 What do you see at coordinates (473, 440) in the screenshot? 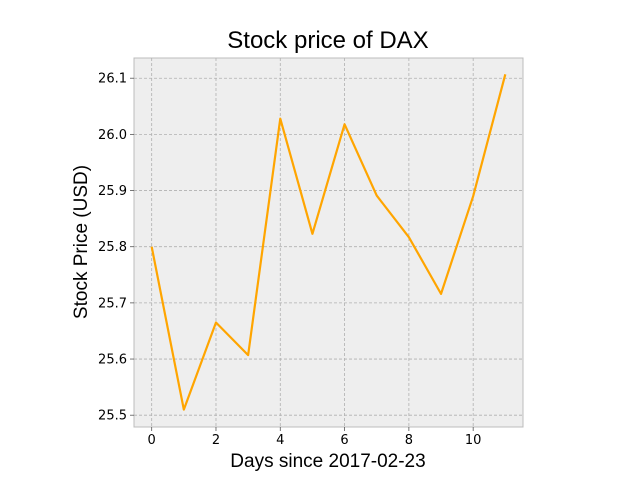
I see `x-tick-label: 10` at bounding box center [473, 440].